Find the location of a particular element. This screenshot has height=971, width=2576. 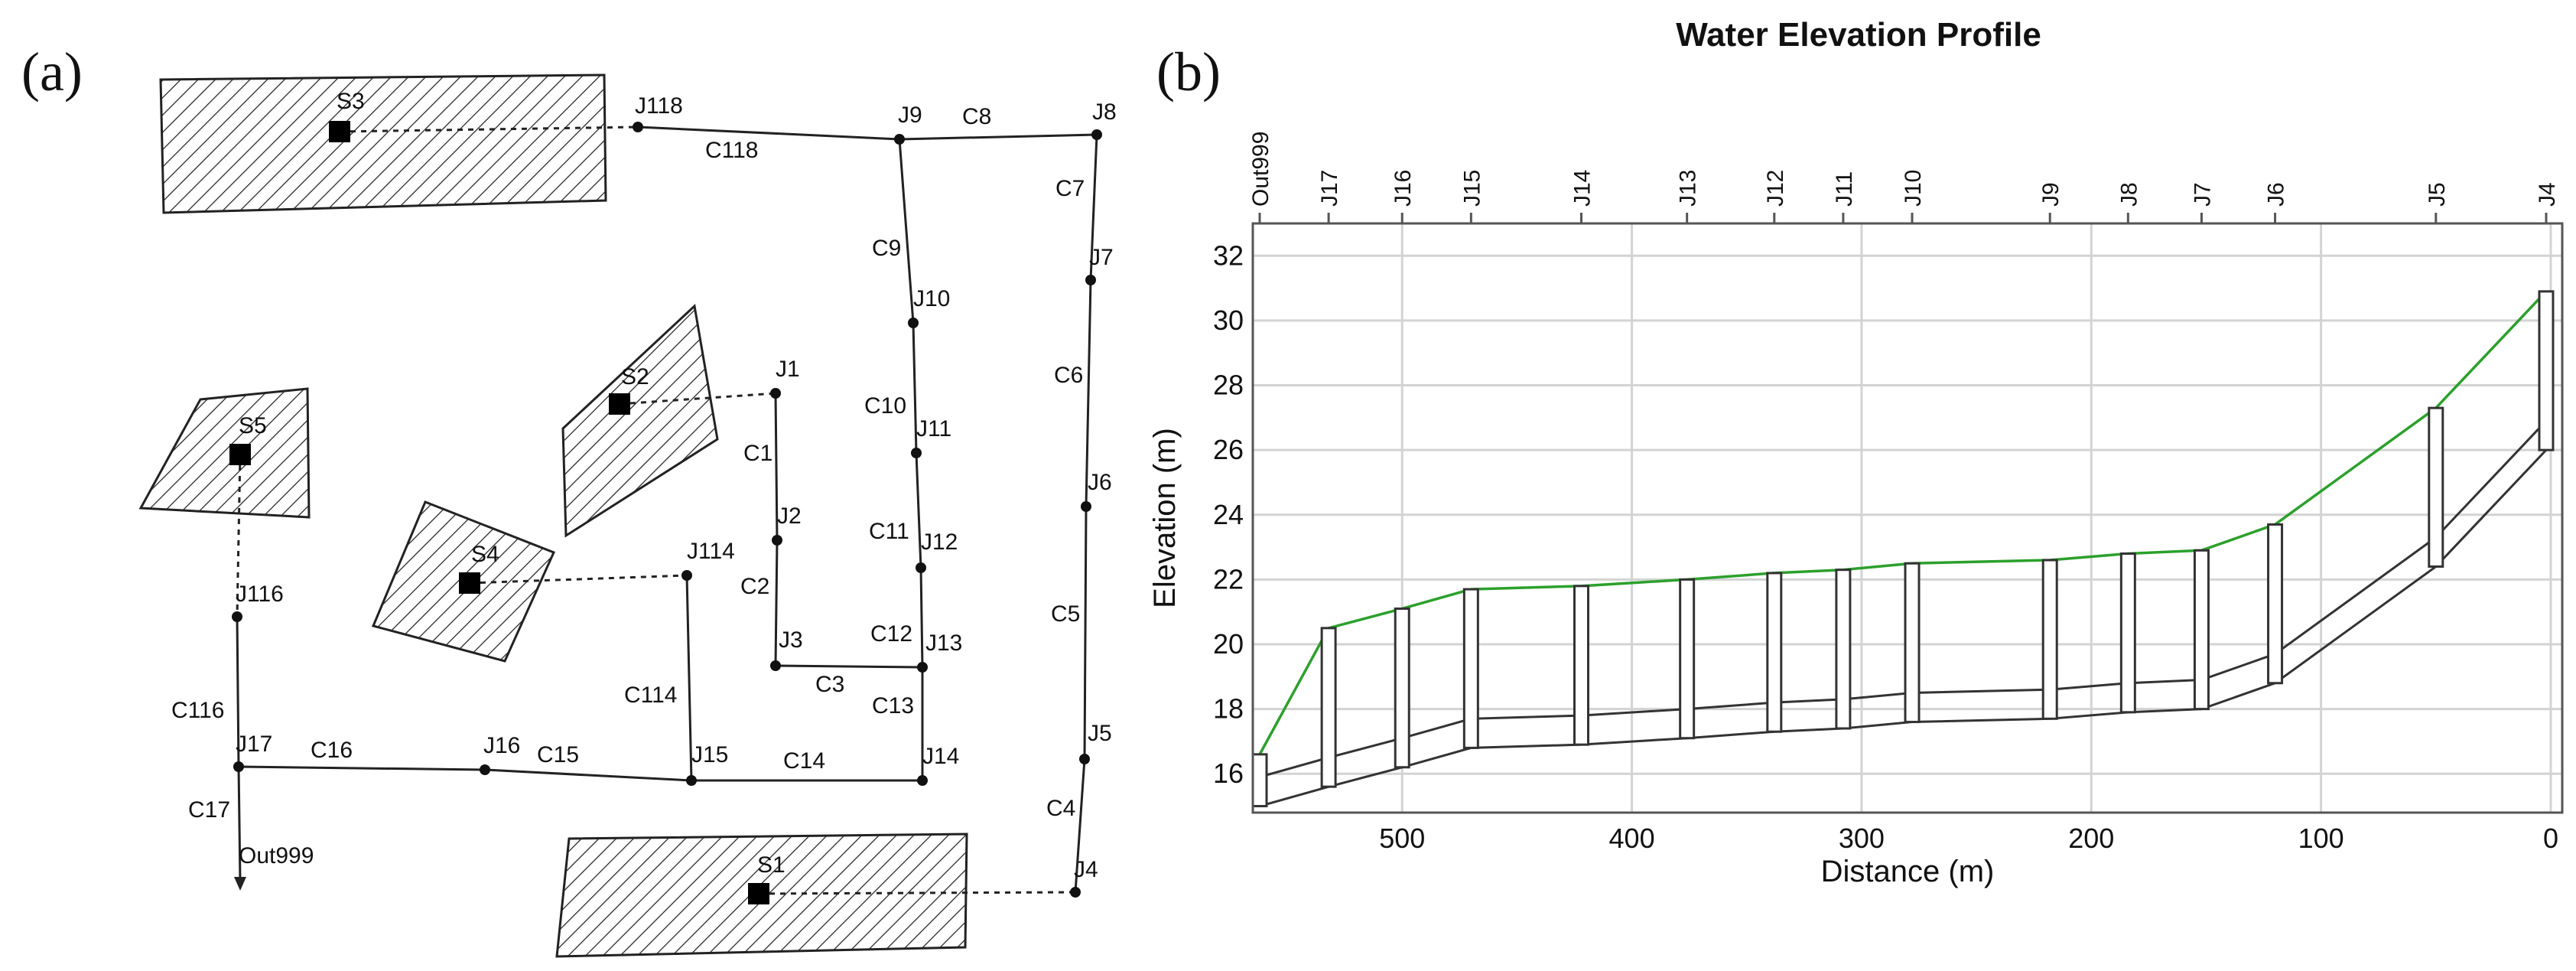

conduit-c3 is located at coordinates (849, 666).